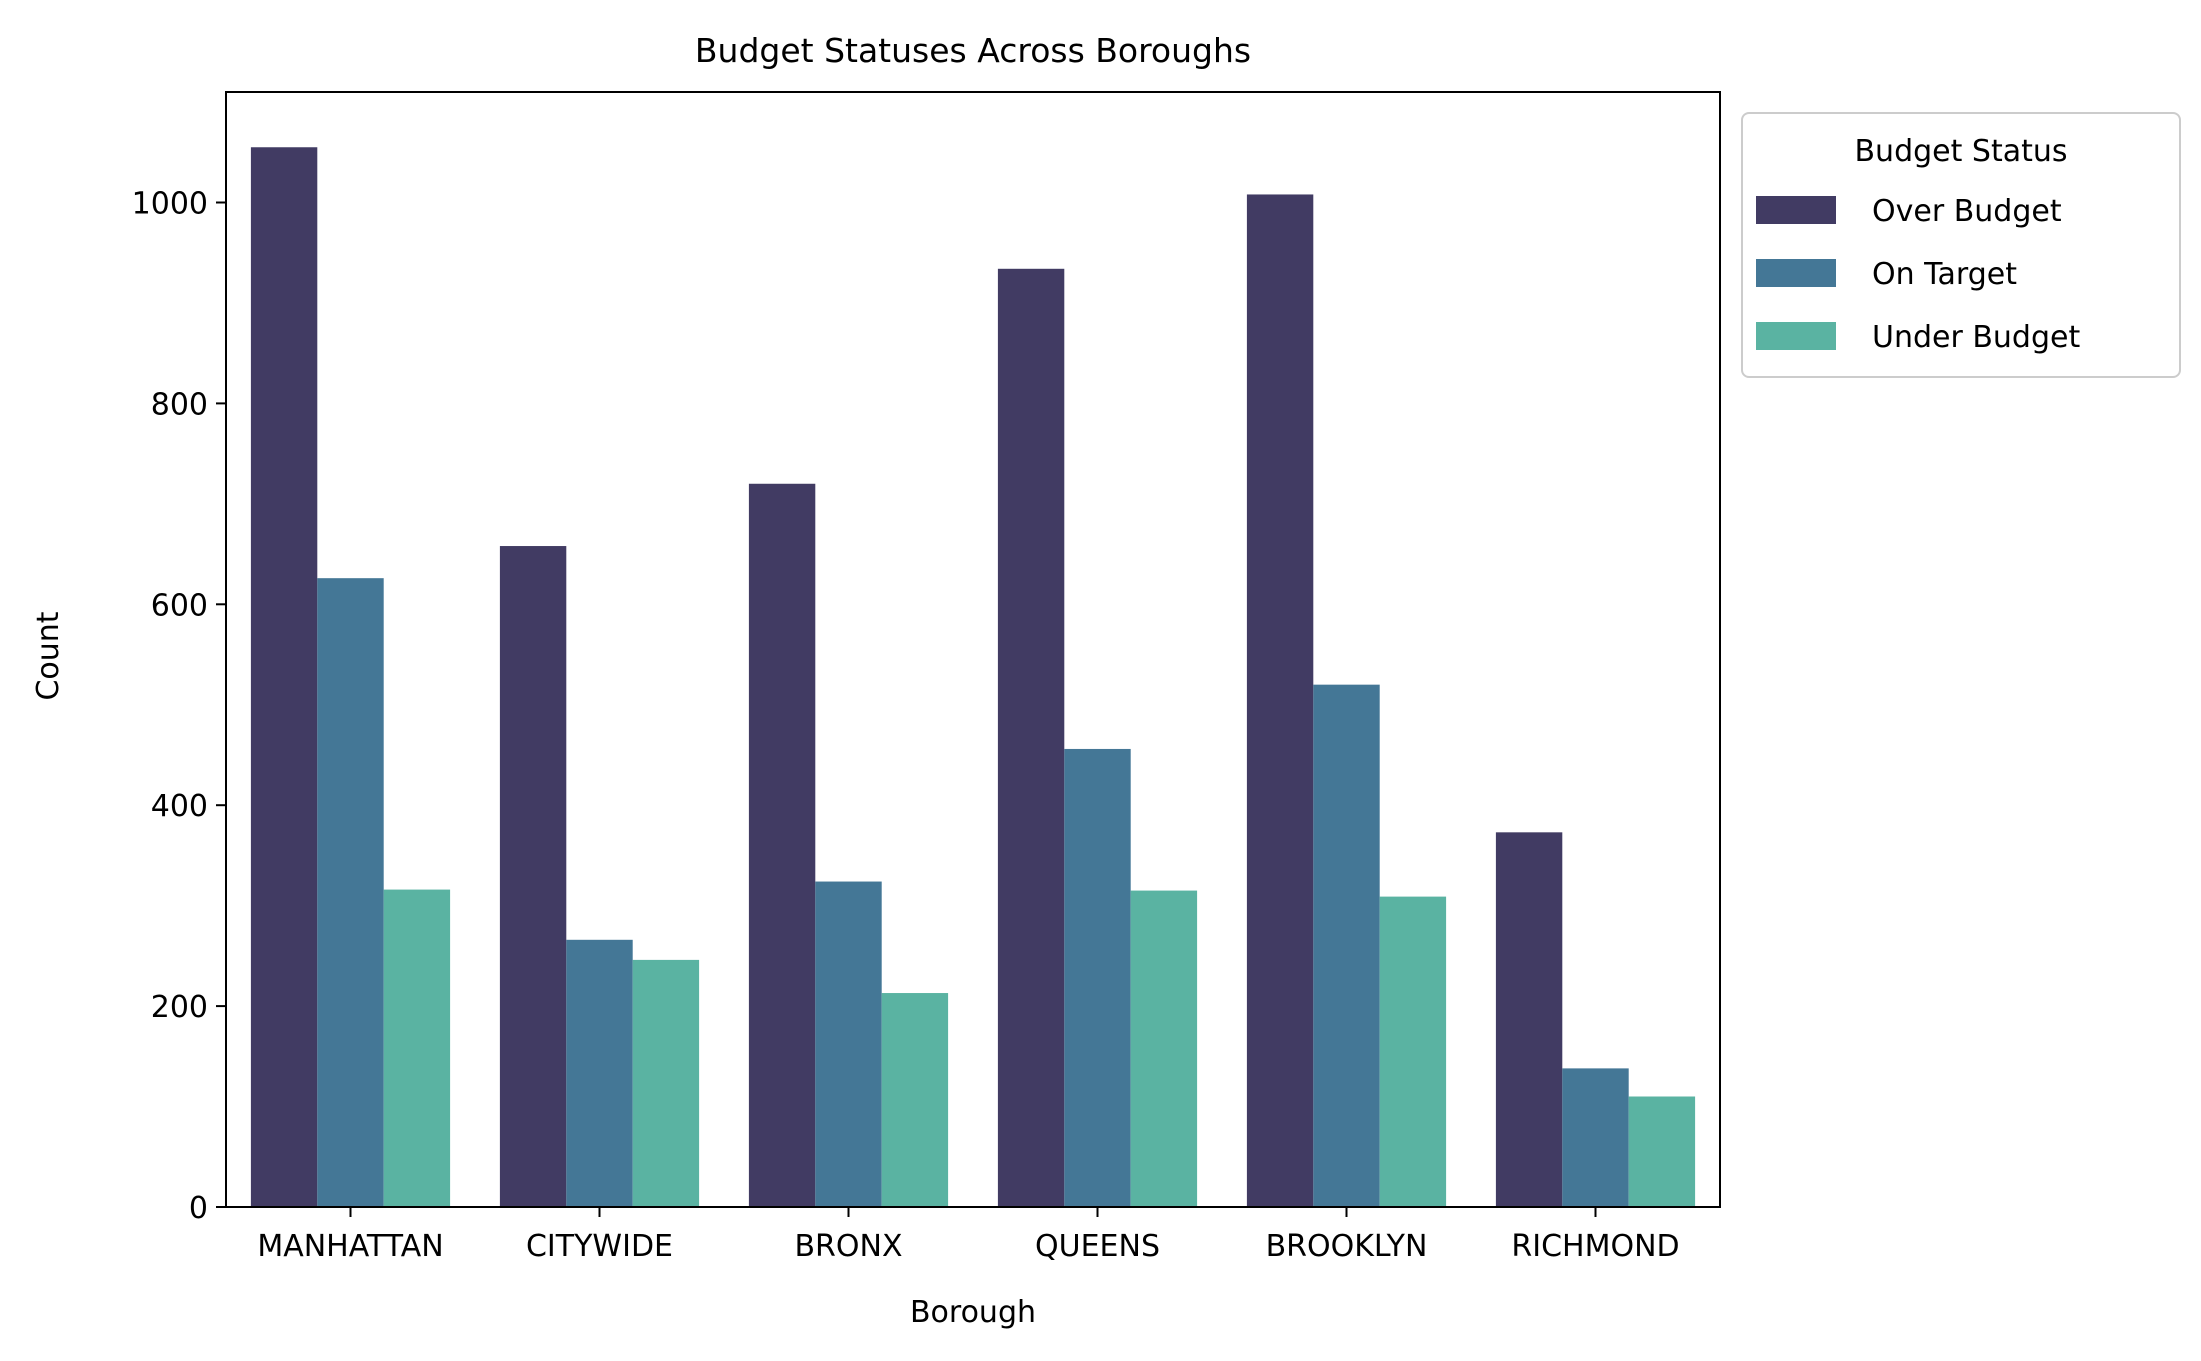 This screenshot has height=1361, width=2201. Describe the element at coordinates (1944, 274) in the screenshot. I see `legend-label-on-target: On Target` at that location.